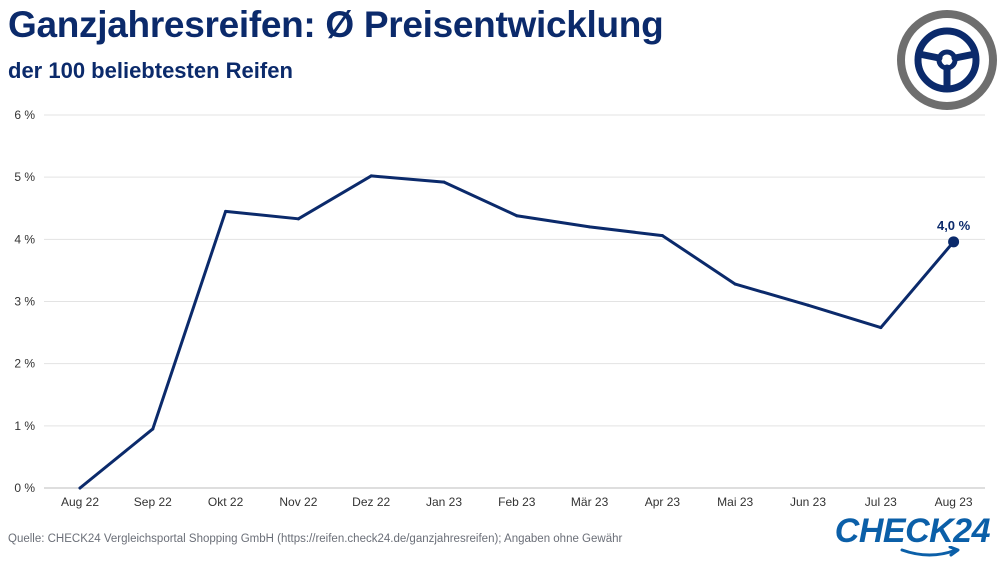 Image resolution: width=1000 pixels, height=563 pixels. What do you see at coordinates (80, 502) in the screenshot?
I see `x-tick-label: Aug 22` at bounding box center [80, 502].